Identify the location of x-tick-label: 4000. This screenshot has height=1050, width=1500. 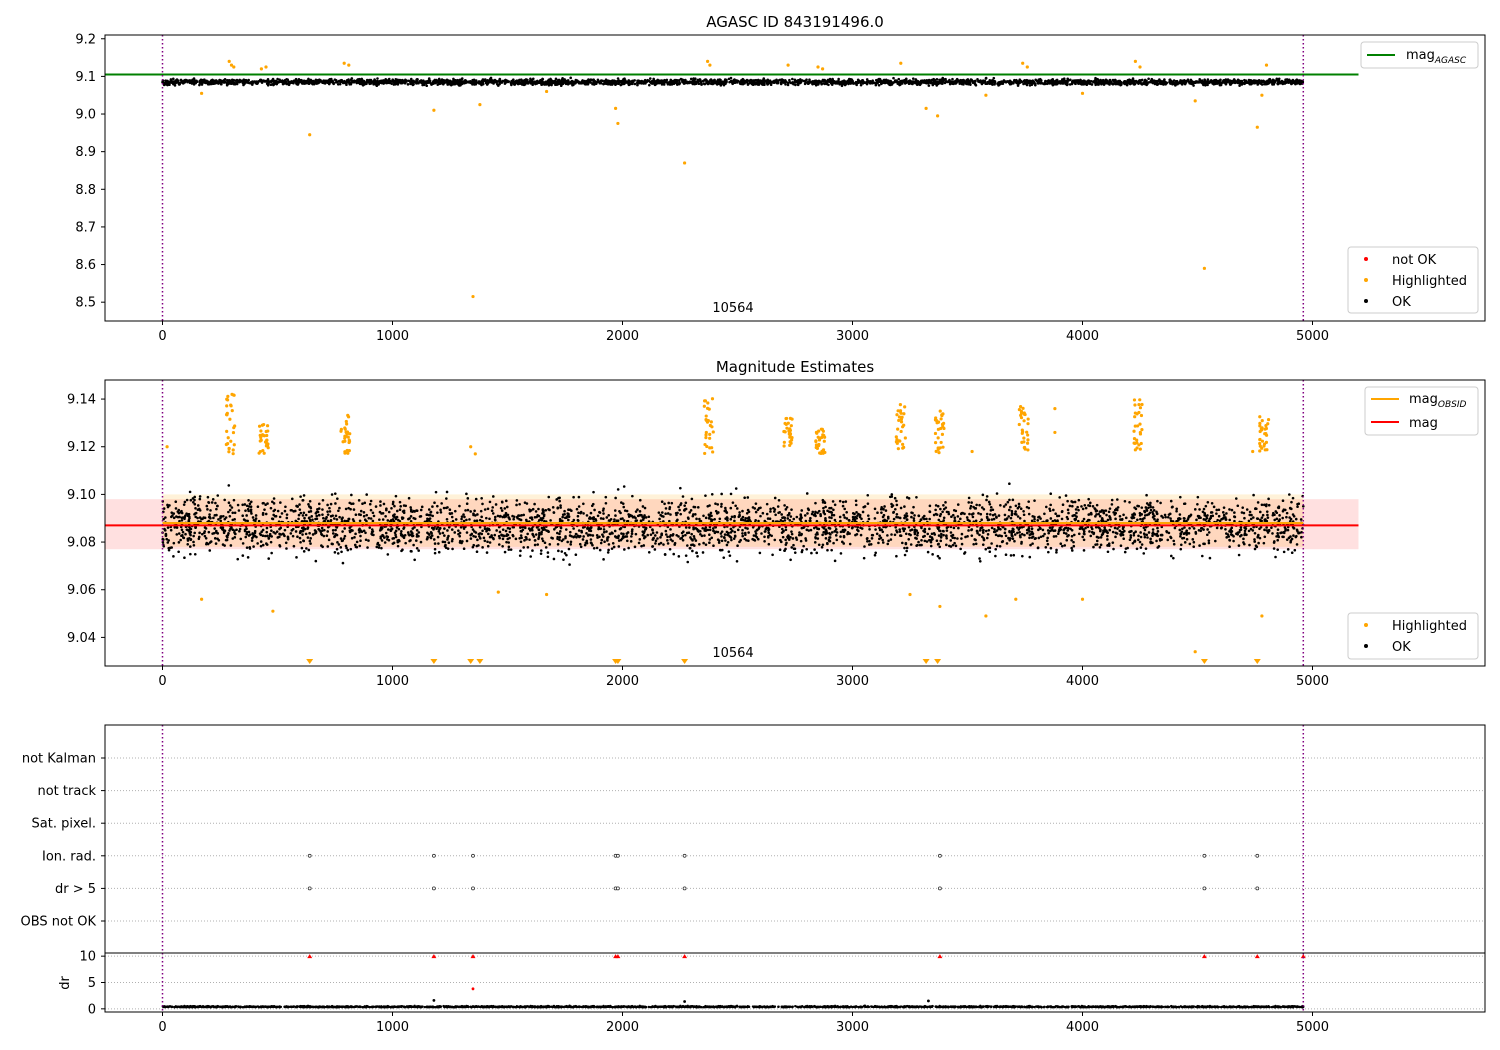
(1082, 336).